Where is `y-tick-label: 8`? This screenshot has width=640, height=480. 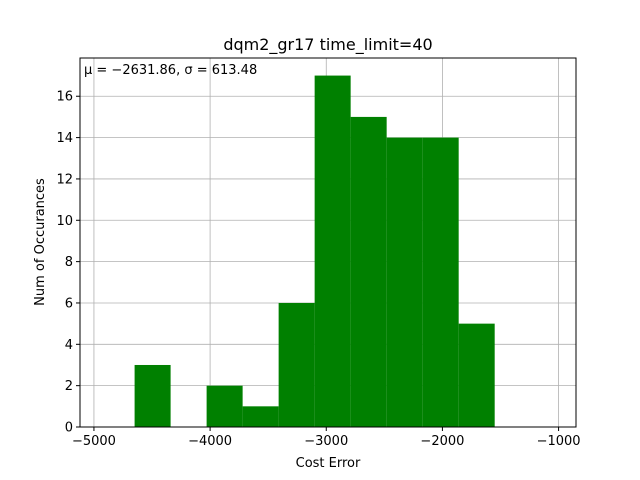 y-tick-label: 8 is located at coordinates (69, 262).